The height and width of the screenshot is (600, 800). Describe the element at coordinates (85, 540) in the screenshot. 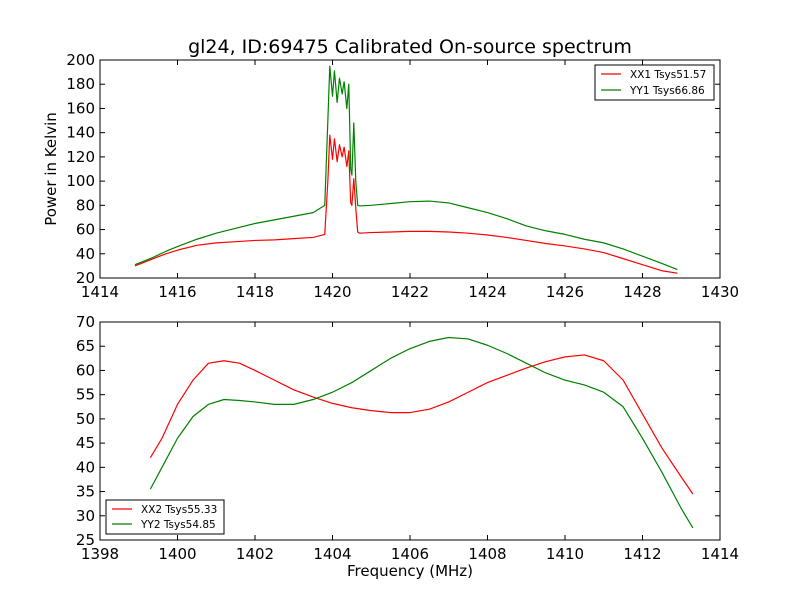

I see `y-tick-label: 25` at that location.